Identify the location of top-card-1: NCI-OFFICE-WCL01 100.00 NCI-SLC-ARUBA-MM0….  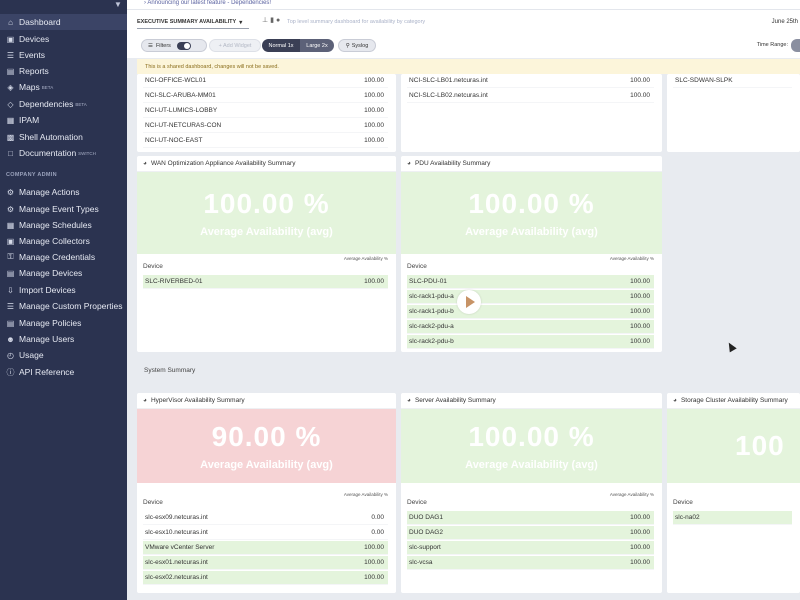
(266, 113).